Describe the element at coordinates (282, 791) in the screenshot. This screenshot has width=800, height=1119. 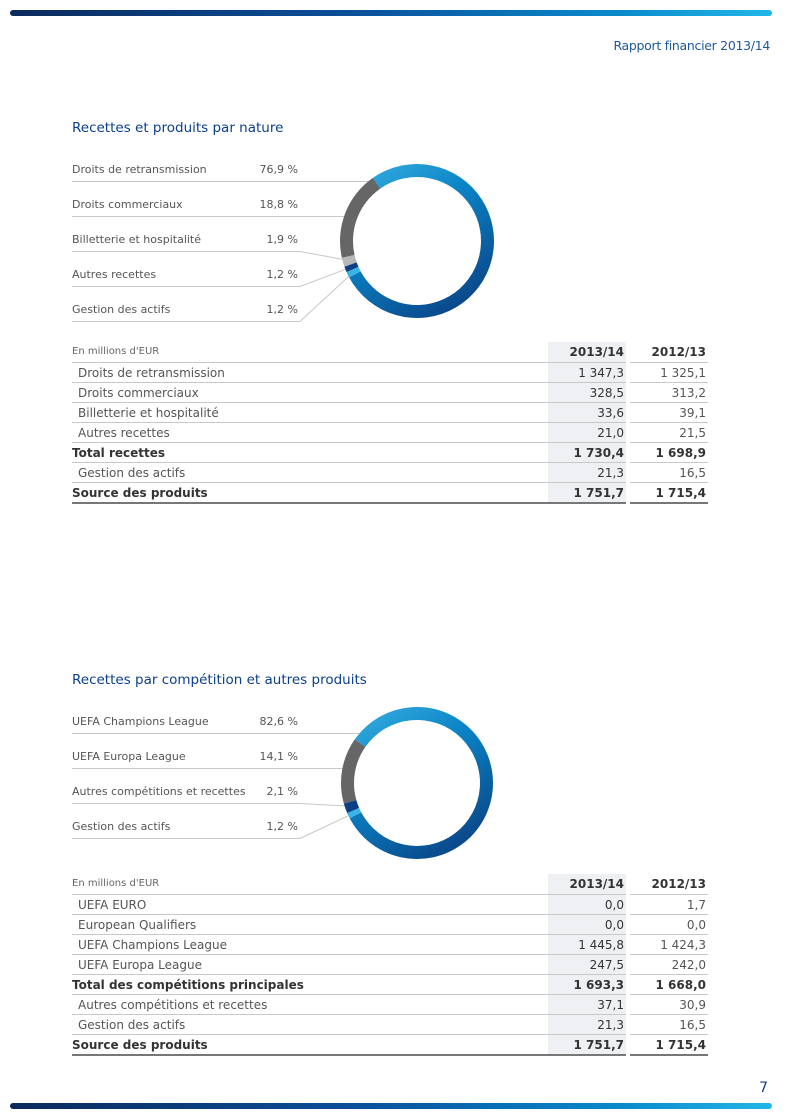
I see `legend-value: 2,1 %` at that location.